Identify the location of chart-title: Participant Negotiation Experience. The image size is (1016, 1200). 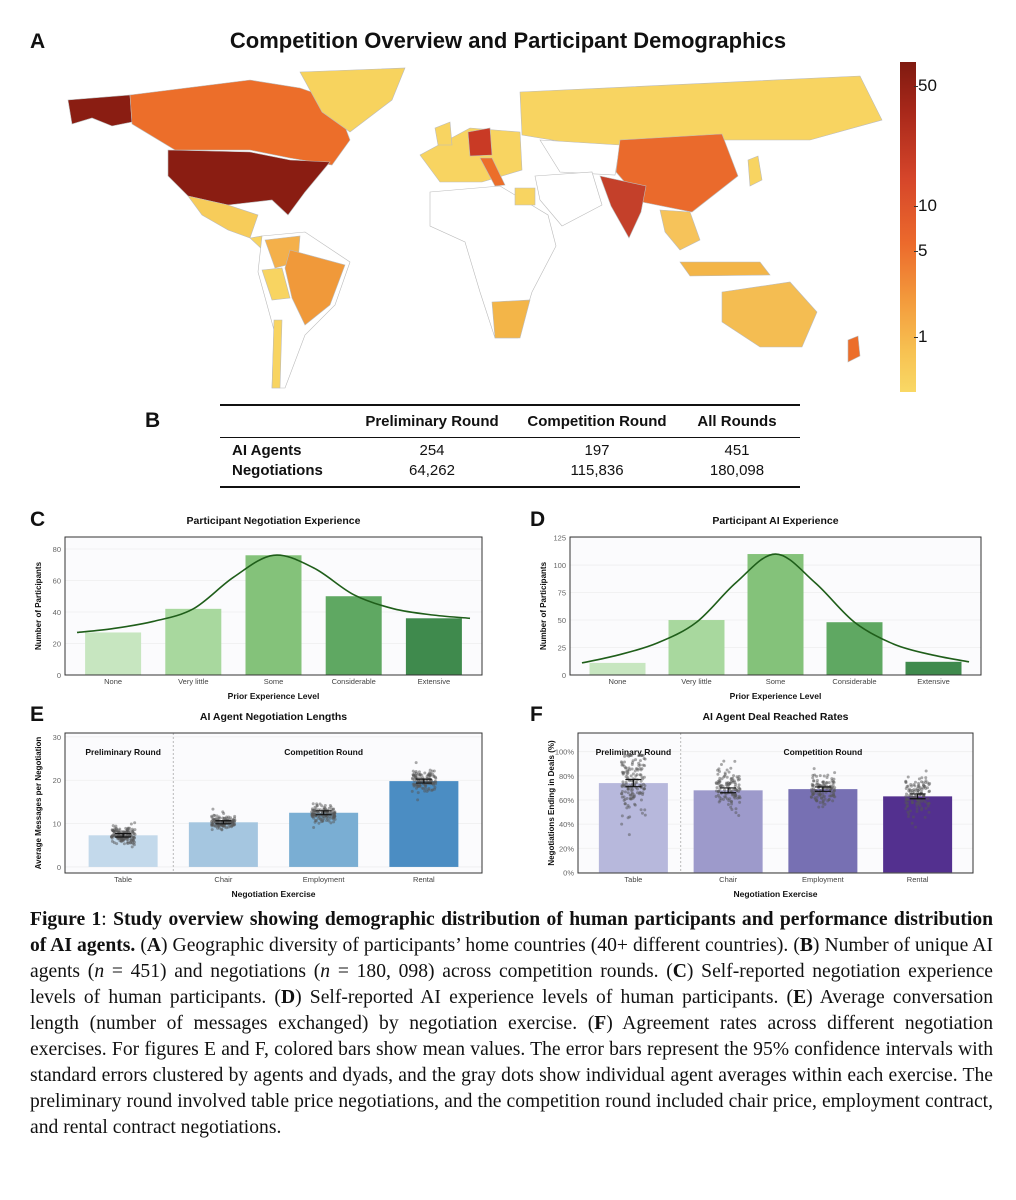
(274, 521).